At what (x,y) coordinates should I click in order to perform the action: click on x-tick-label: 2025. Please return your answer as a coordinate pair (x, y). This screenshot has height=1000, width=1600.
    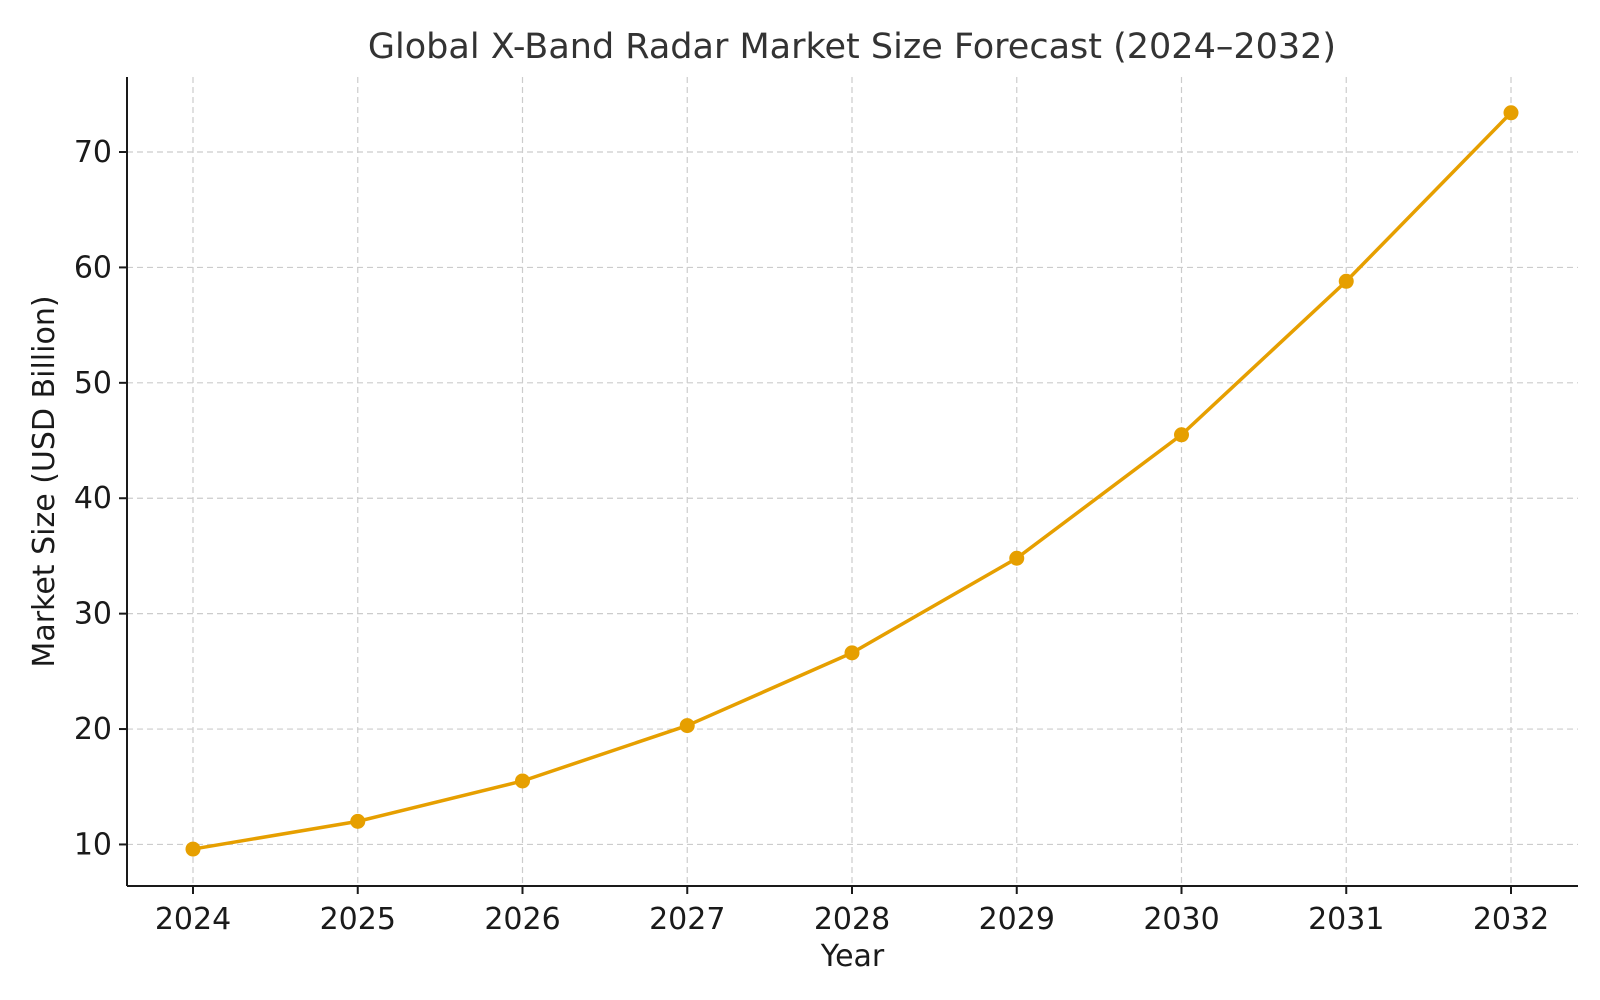
    Looking at the image, I should click on (358, 919).